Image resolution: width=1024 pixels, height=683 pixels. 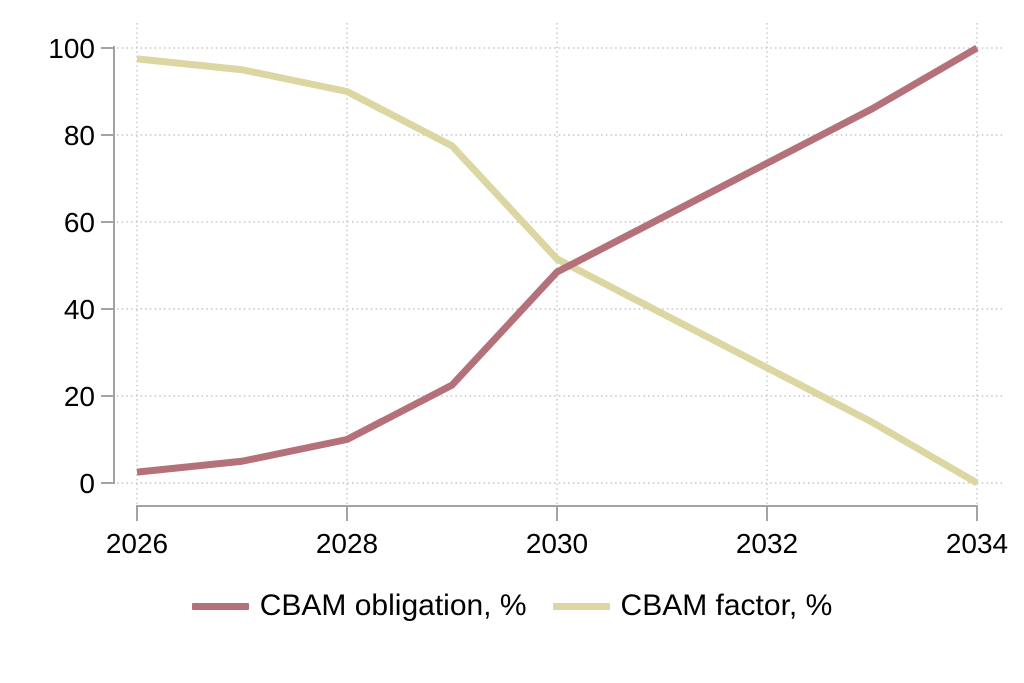 What do you see at coordinates (220, 606) in the screenshot?
I see `legend-swatch-cbam-obligation` at bounding box center [220, 606].